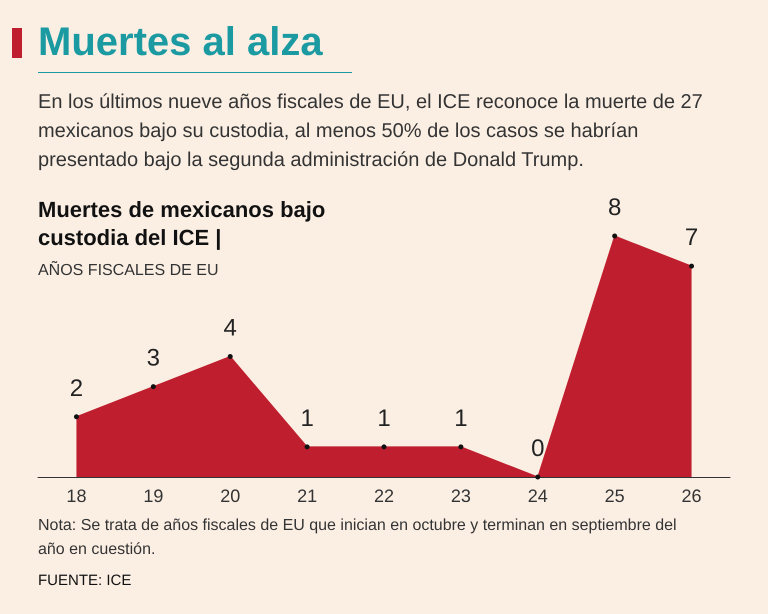 The width and height of the screenshot is (768, 614). Describe the element at coordinates (538, 496) in the screenshot. I see `x-tick-label: 24` at that location.